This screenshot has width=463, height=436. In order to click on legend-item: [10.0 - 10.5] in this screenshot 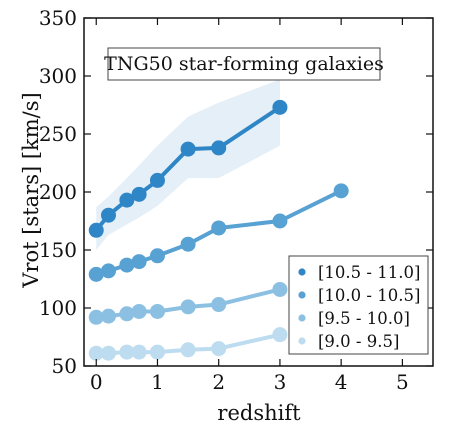, I will do `click(359, 295)`.